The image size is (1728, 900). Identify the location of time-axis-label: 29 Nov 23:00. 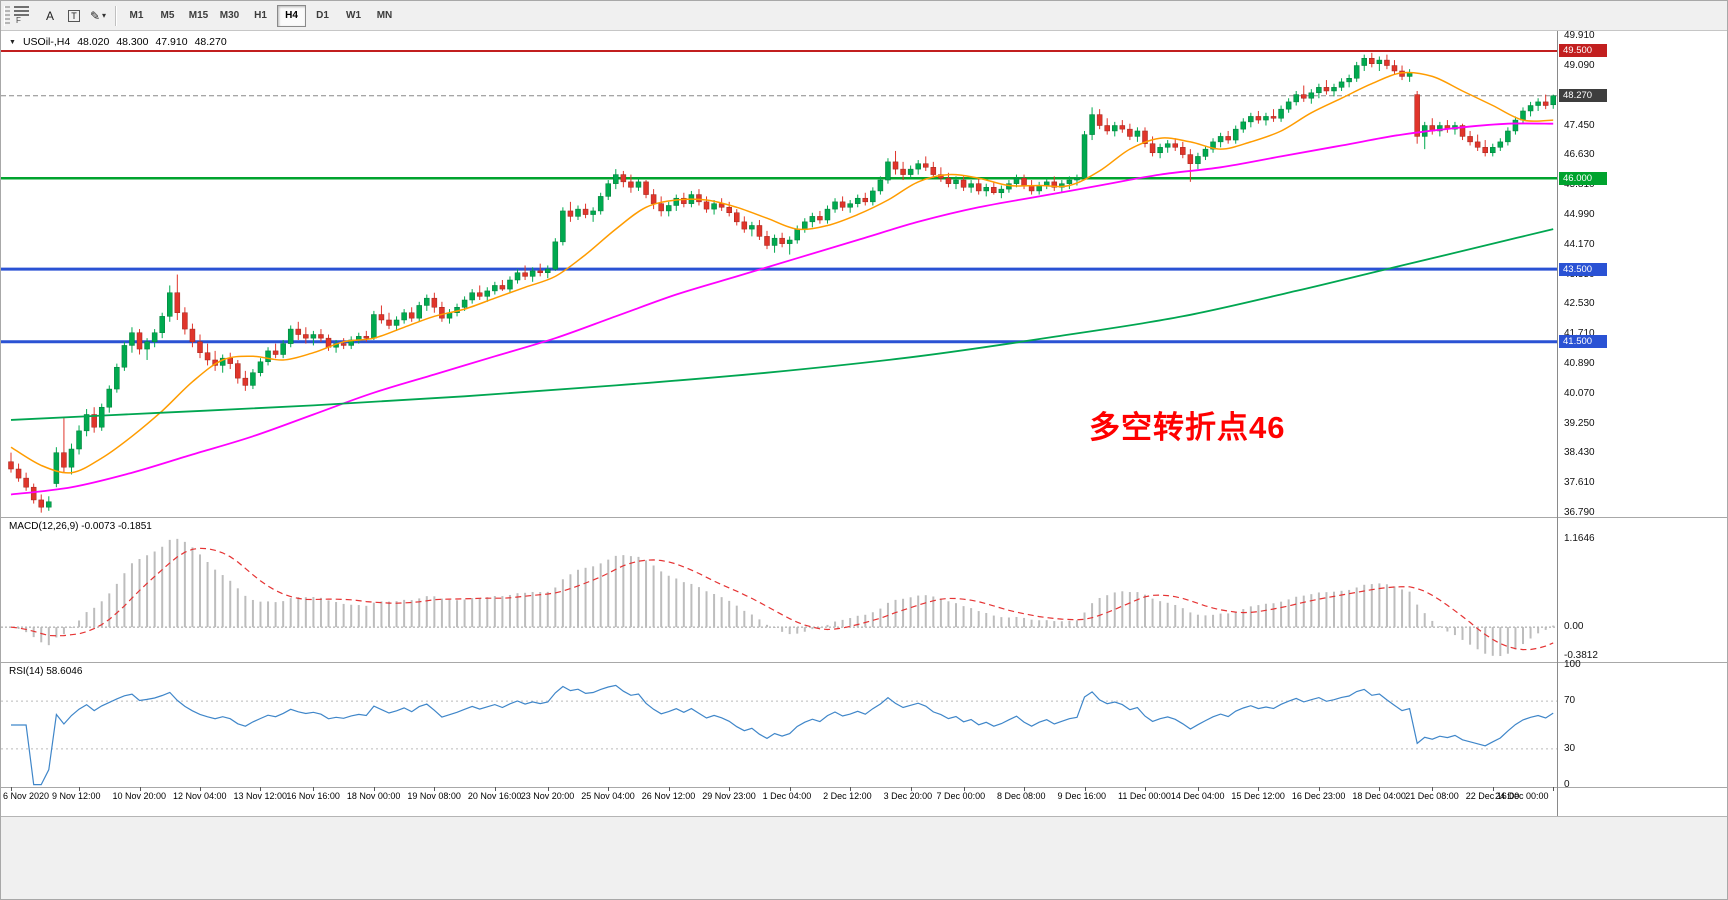
(729, 796).